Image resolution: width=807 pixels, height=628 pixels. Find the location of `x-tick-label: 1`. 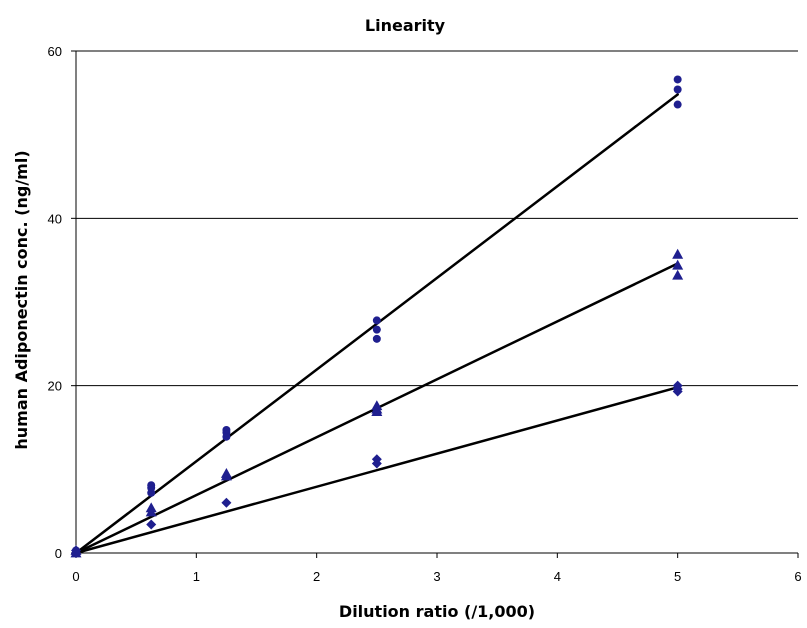

x-tick-label: 1 is located at coordinates (196, 576).